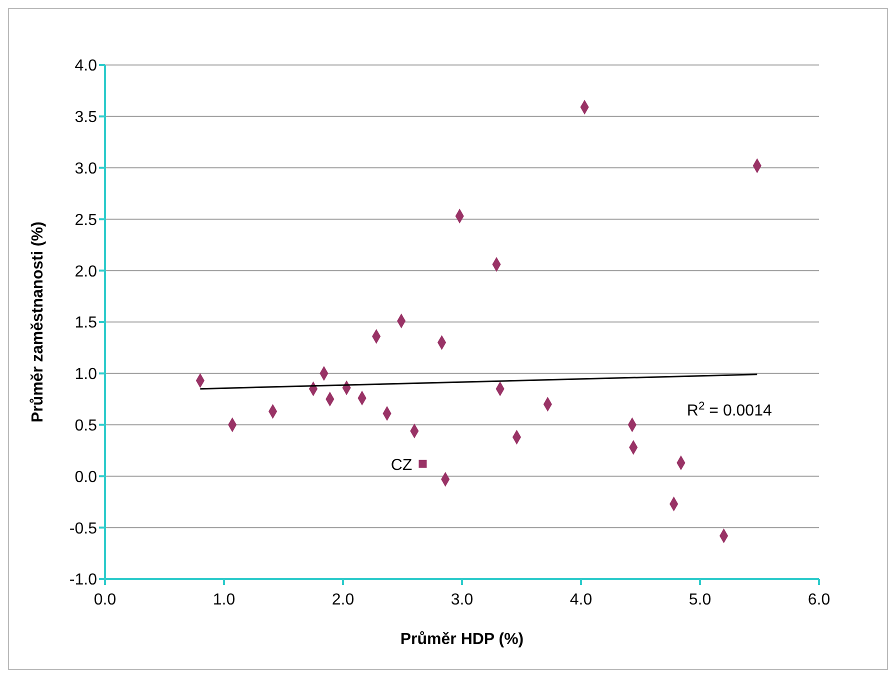 The height and width of the screenshot is (678, 895). I want to click on x-tick-label: 4.0, so click(581, 599).